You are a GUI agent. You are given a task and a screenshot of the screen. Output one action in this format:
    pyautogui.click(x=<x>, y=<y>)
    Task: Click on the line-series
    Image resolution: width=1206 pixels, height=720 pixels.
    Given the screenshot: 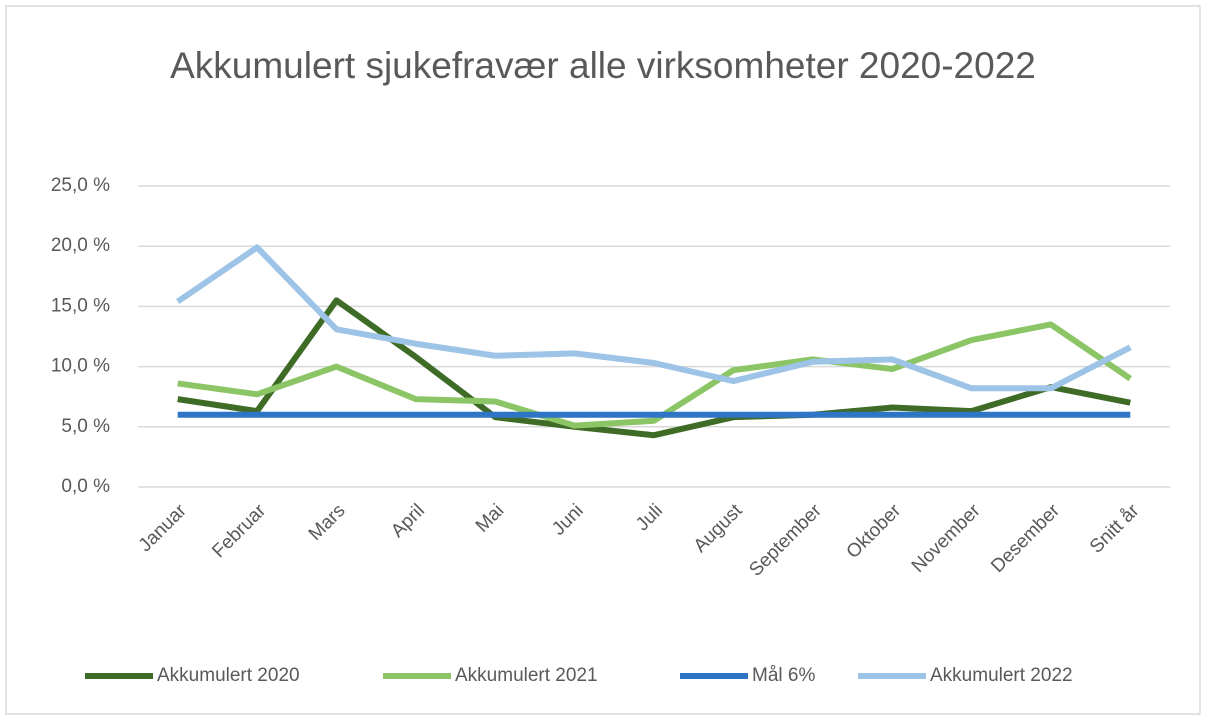 What is the action you would take?
    pyautogui.click(x=654, y=375)
    